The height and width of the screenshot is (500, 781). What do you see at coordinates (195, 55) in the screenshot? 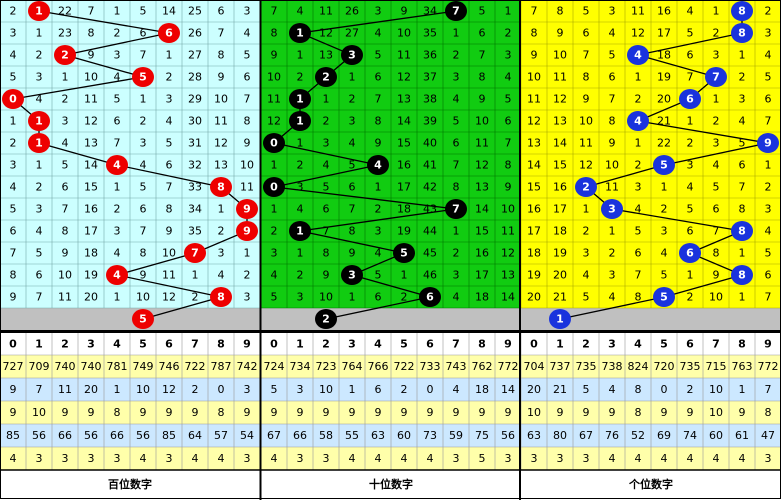
I see `miss-count: 27` at bounding box center [195, 55].